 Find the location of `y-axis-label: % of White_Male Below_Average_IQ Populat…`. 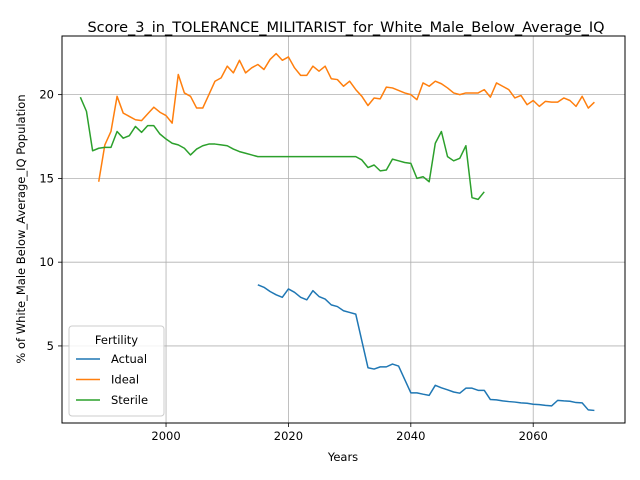

y-axis-label: % of White_Male Below_Average_IQ Populat… is located at coordinates (21, 228).